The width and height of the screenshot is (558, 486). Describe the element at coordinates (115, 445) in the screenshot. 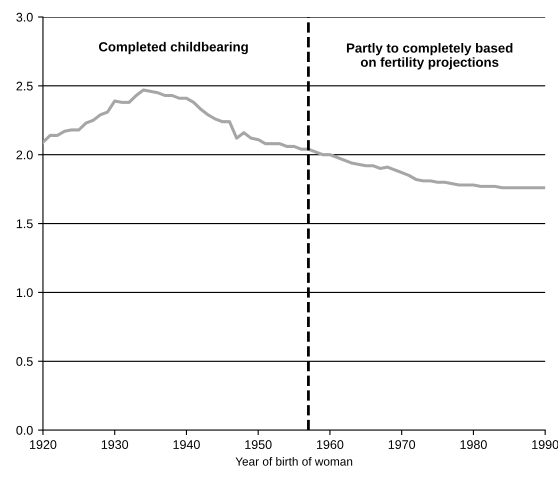

I see `x-tick-label: 1930` at that location.